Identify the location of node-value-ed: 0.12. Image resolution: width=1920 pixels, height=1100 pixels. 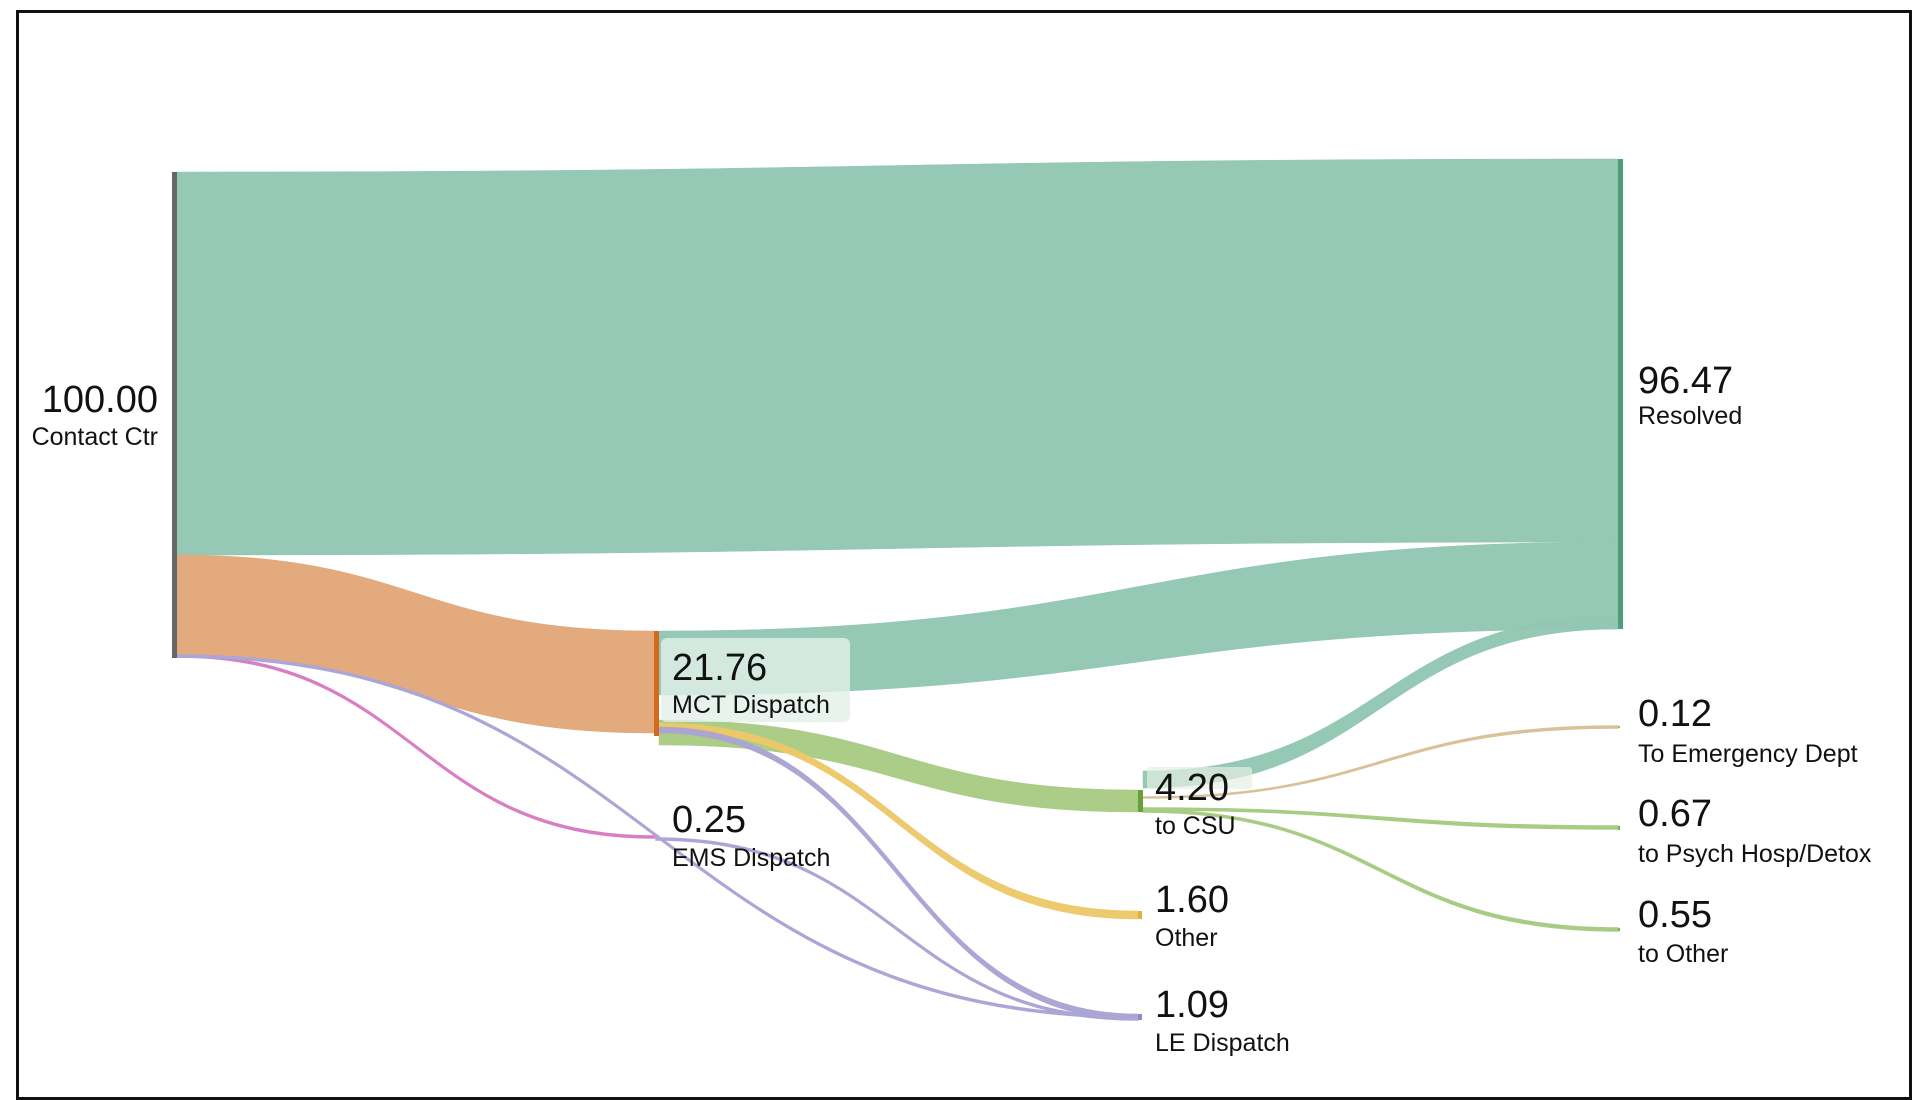
(1675, 714).